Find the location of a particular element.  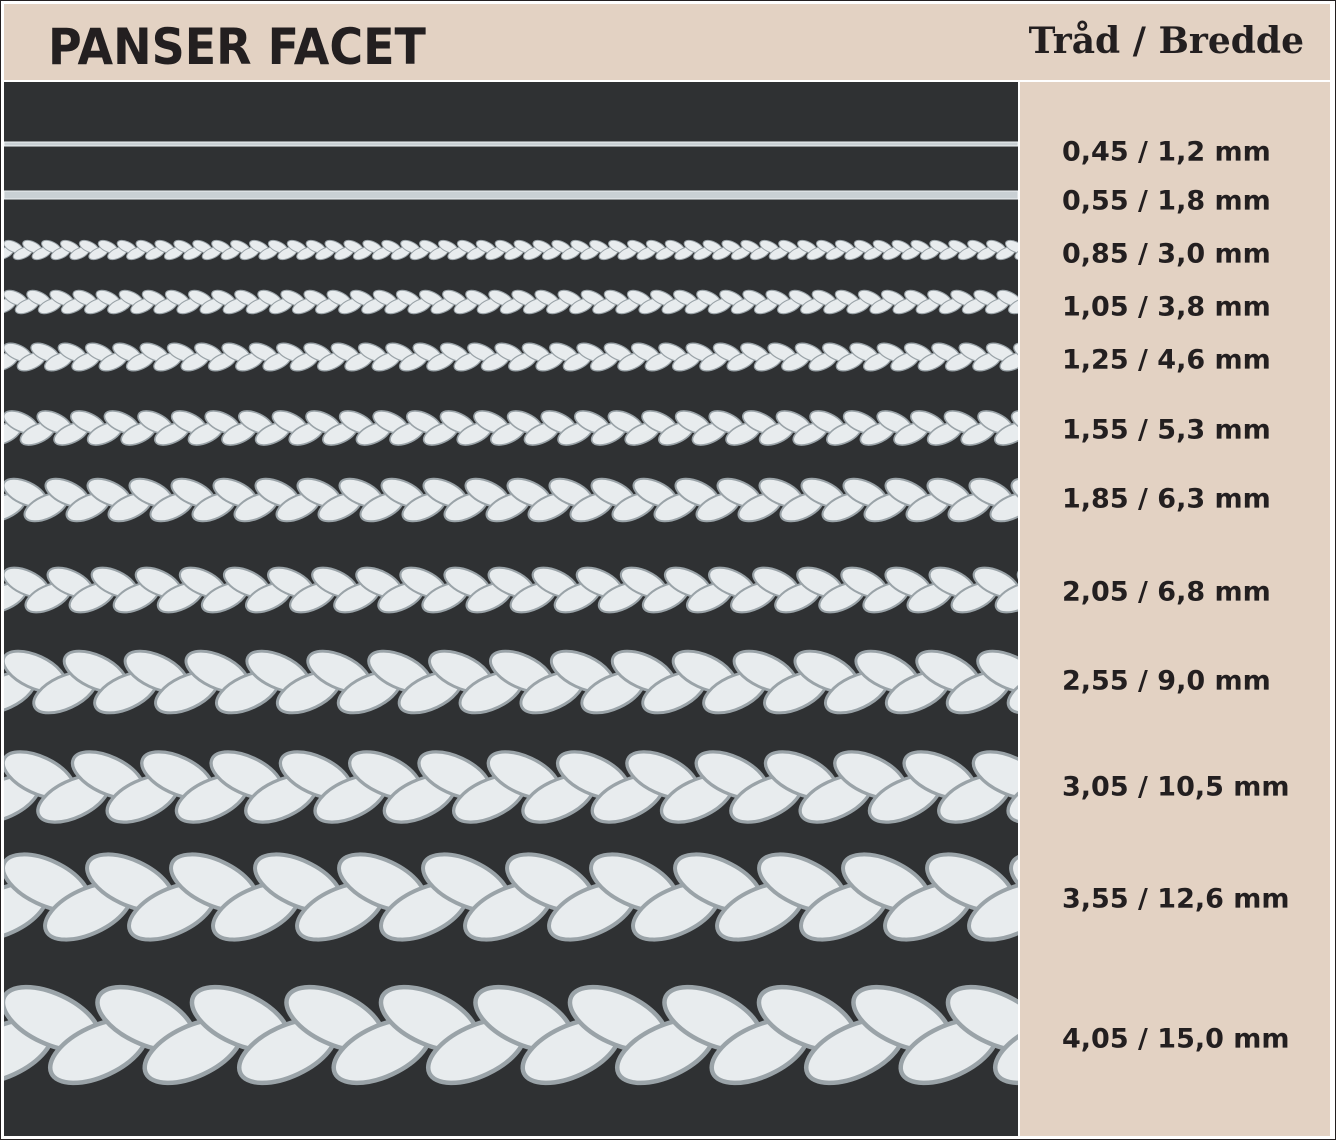

chain-size-label: 2,55 / 9,0 mm is located at coordinates (1166, 681).